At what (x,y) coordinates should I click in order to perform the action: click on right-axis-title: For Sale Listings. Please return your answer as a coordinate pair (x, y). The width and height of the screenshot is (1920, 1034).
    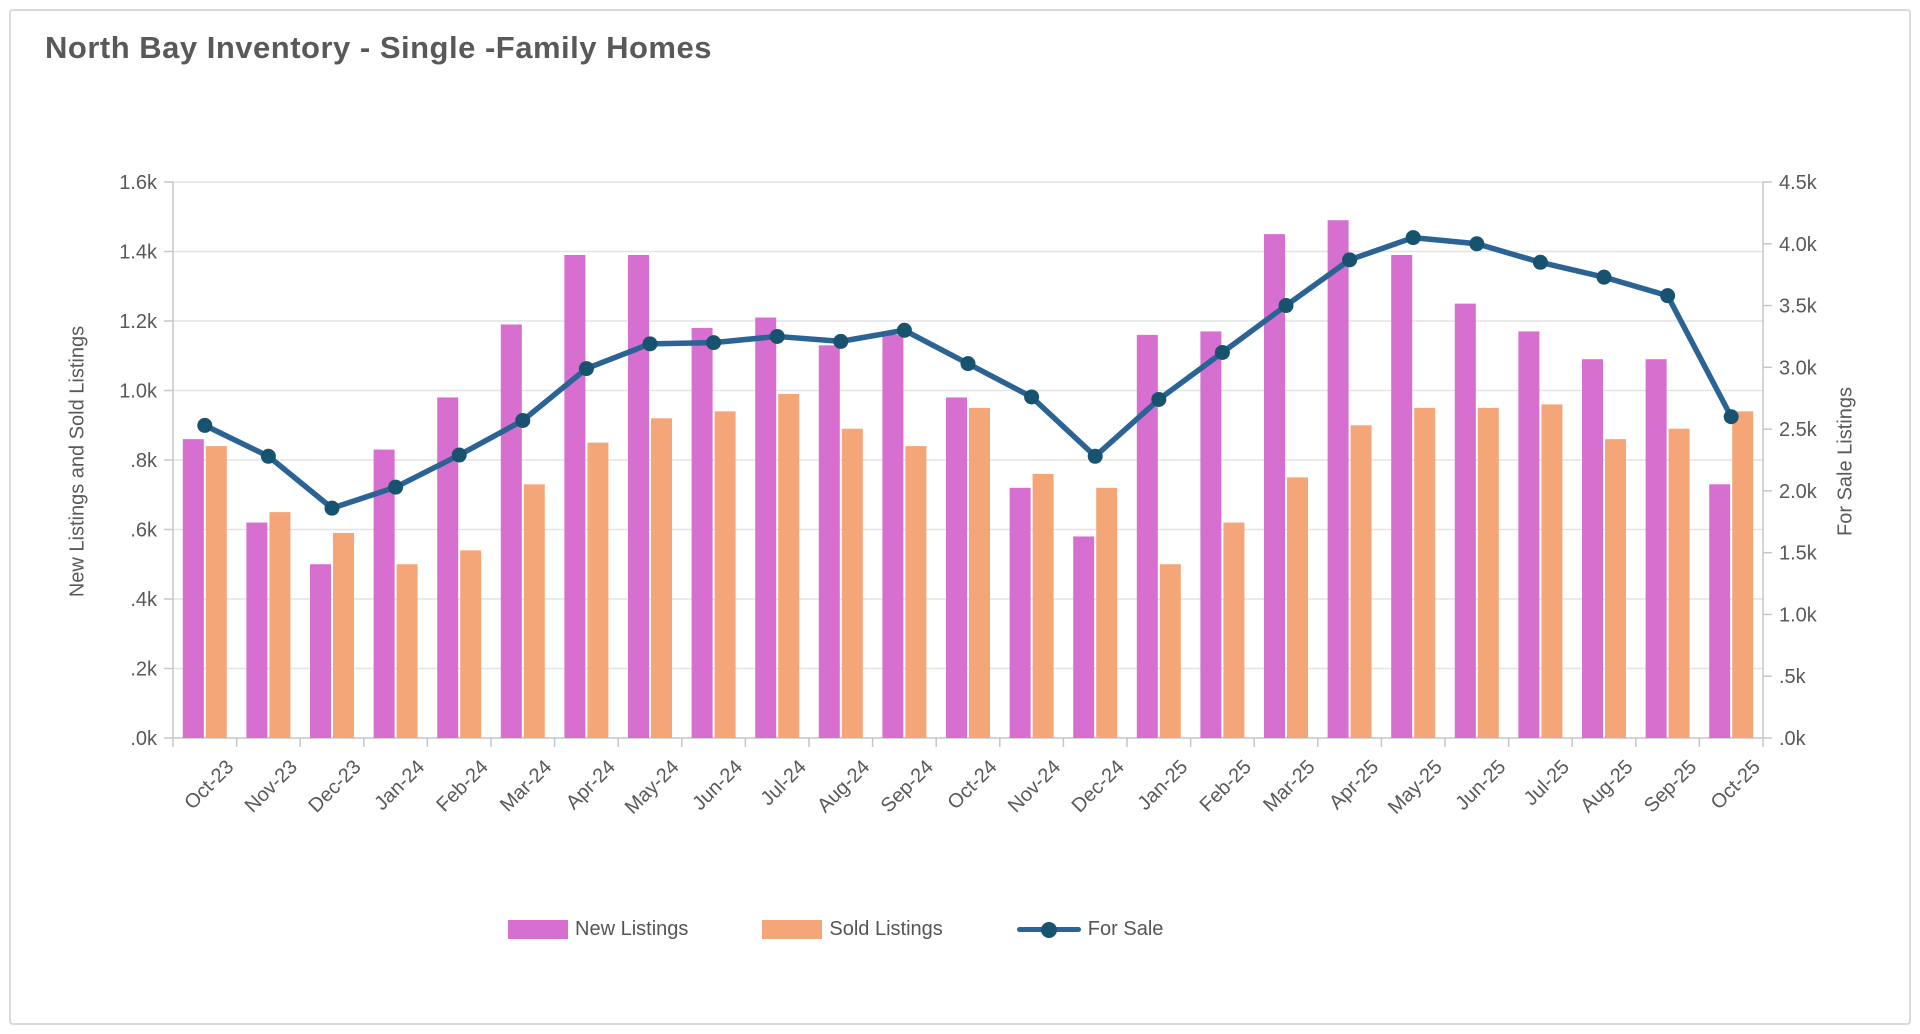
    Looking at the image, I should click on (1845, 461).